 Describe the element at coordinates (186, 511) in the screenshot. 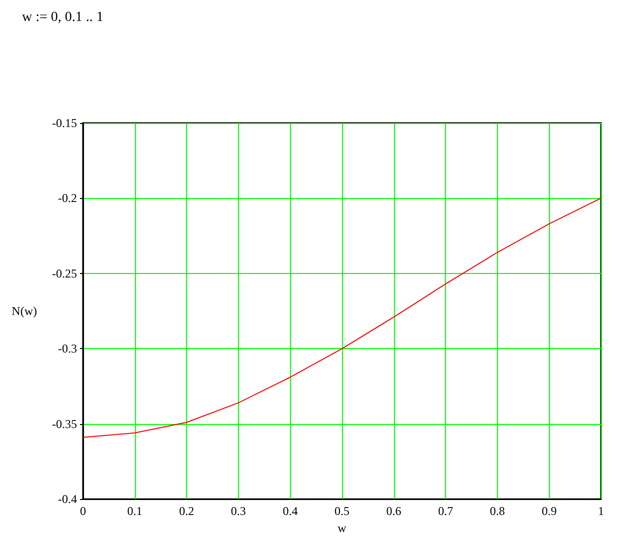

I see `x-tick-label: 0.2` at that location.